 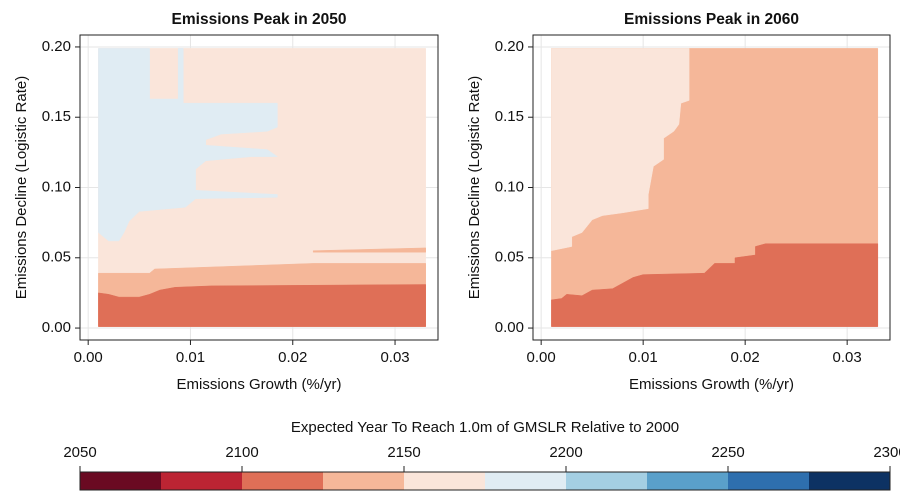 What do you see at coordinates (565, 452) in the screenshot?
I see `colorbar-tick-label: 2200` at bounding box center [565, 452].